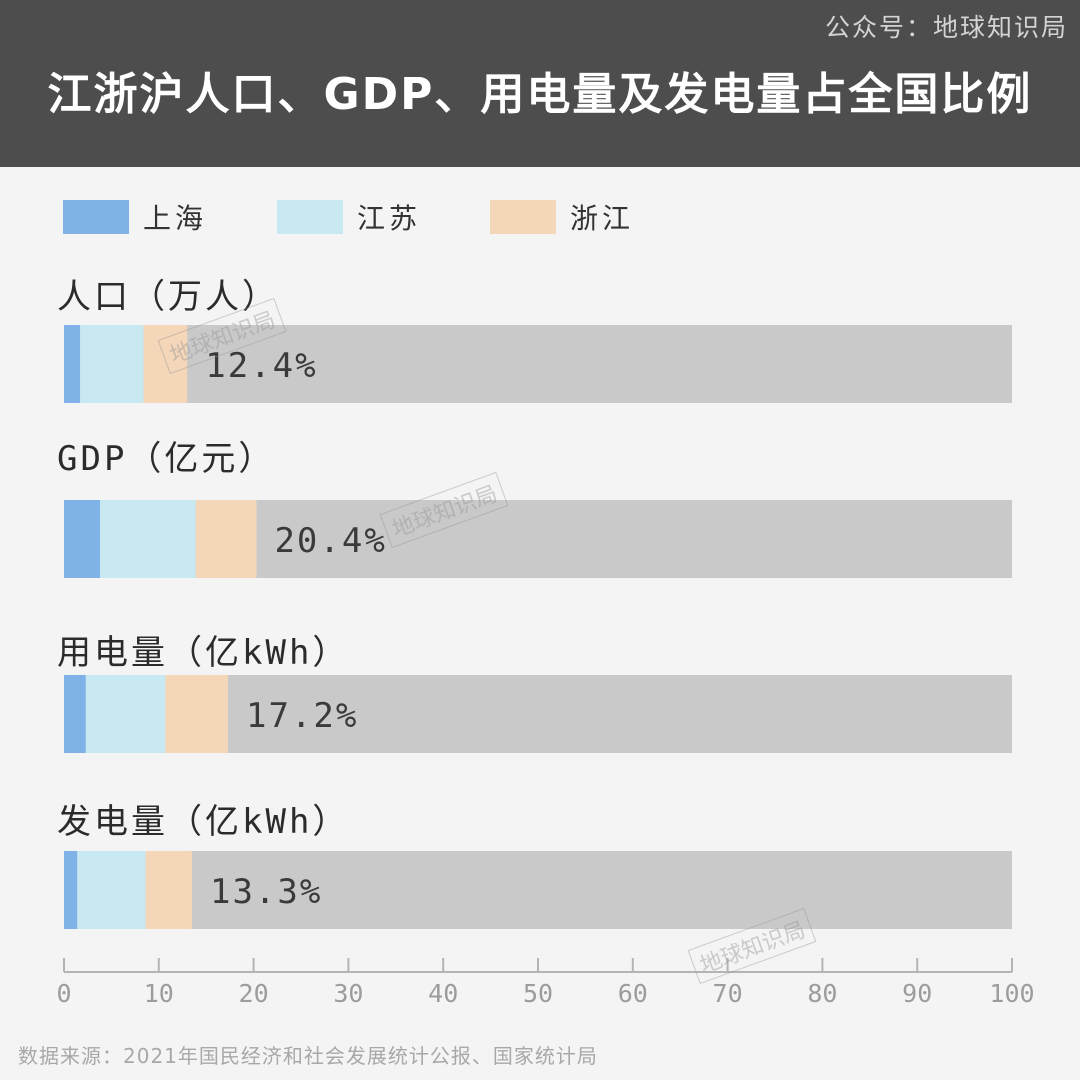 The width and height of the screenshot is (1080, 1080). What do you see at coordinates (168, 297) in the screenshot?
I see `category-label: 人口（万人）` at bounding box center [168, 297].